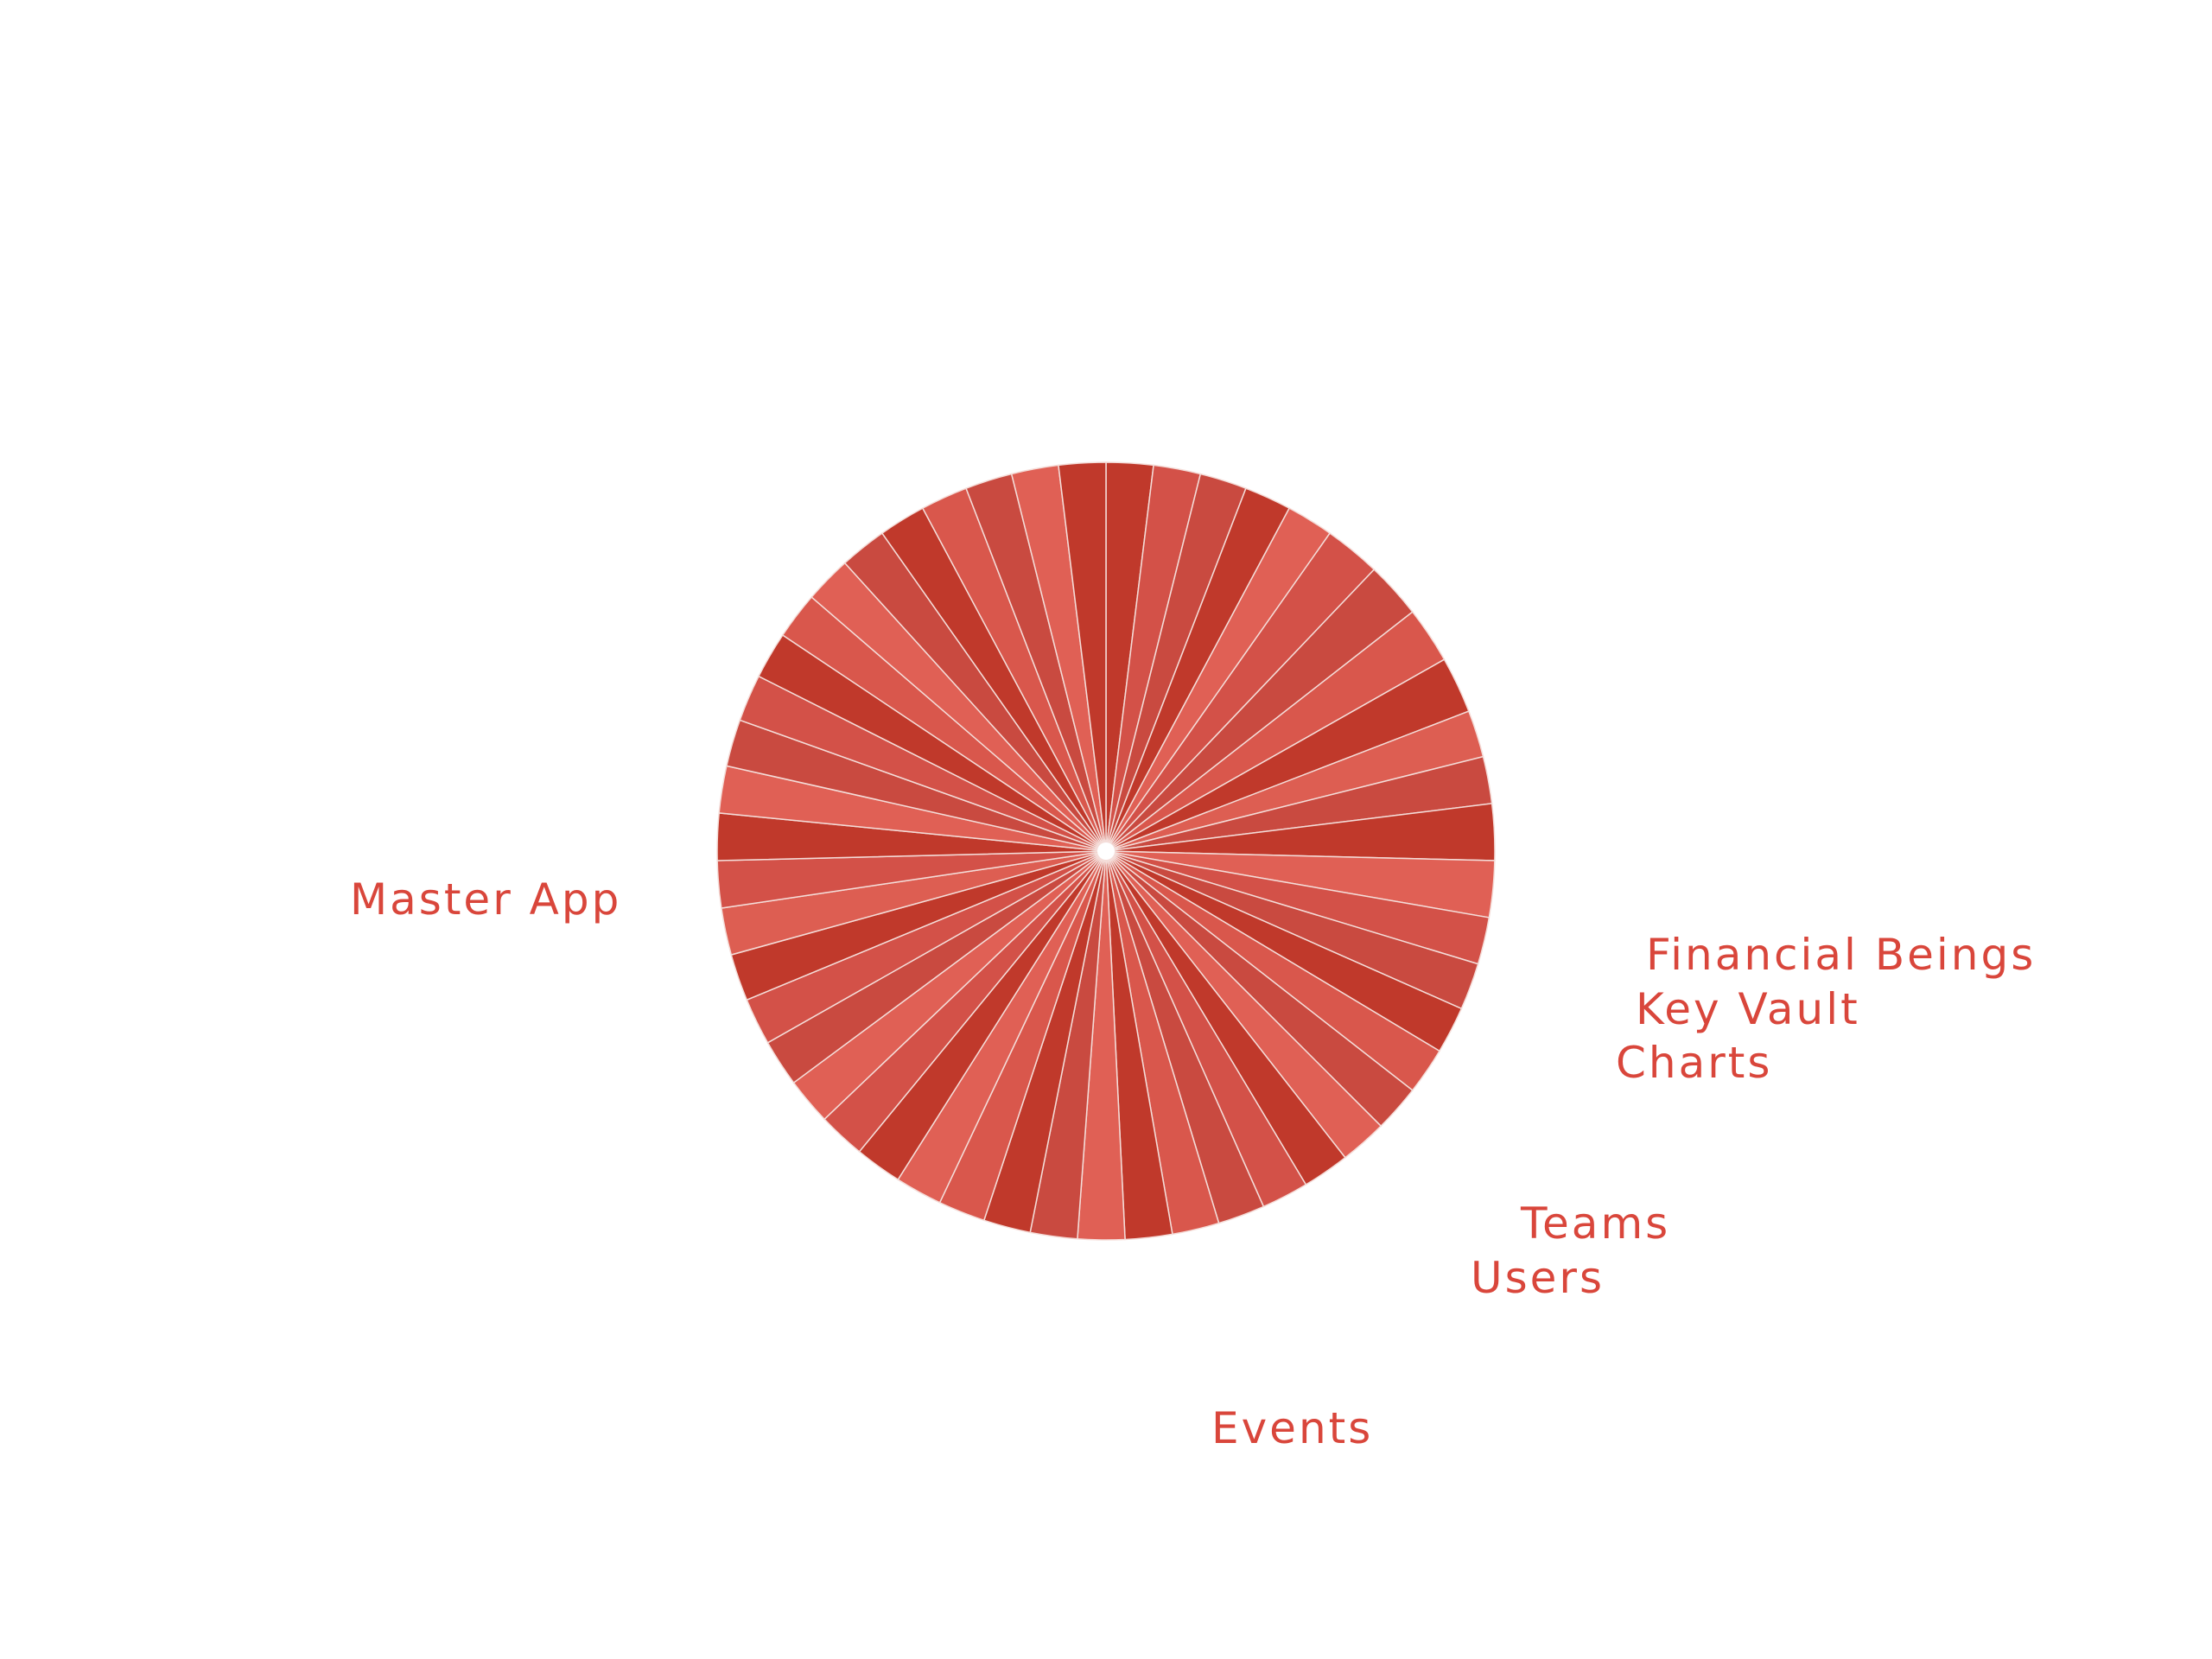 Image resolution: width=2212 pixels, height=1659 pixels. Describe the element at coordinates (1538, 1278) in the screenshot. I see `label-users: Users` at that location.